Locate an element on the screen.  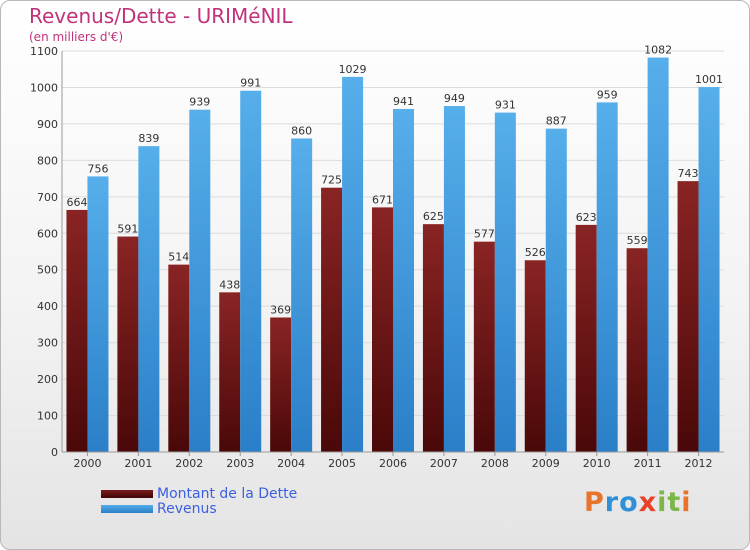
bar-dette-value-label: 577 is located at coordinates (484, 234).